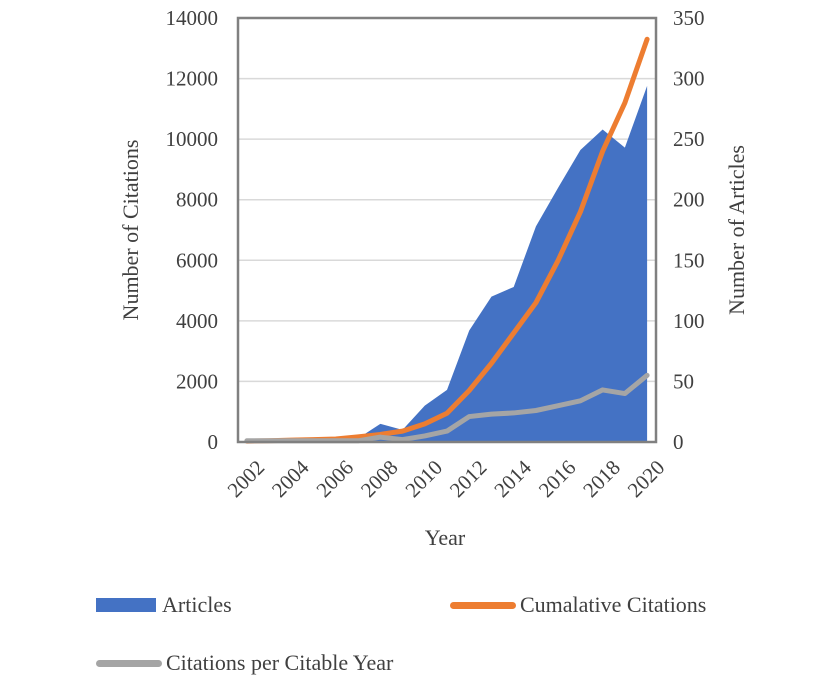 The height and width of the screenshot is (679, 826). Describe the element at coordinates (557, 478) in the screenshot. I see `x-tick-label: 2016` at that location.